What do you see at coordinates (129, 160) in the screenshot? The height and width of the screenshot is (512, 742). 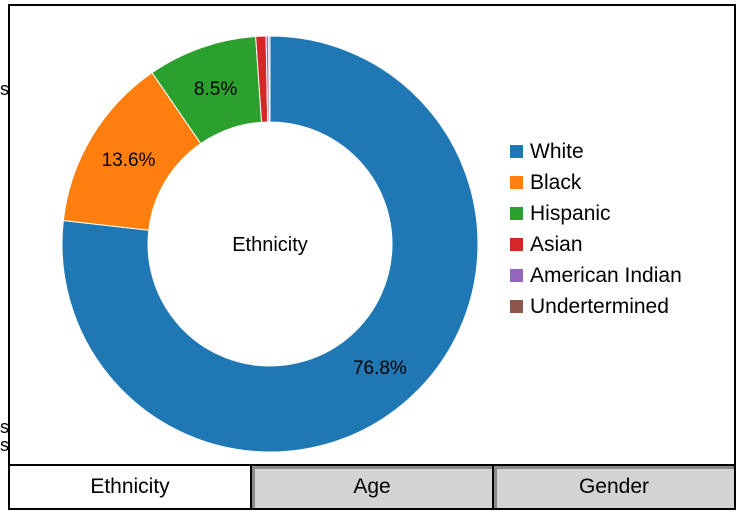 I see `slice-value-label: 13.6%` at bounding box center [129, 160].